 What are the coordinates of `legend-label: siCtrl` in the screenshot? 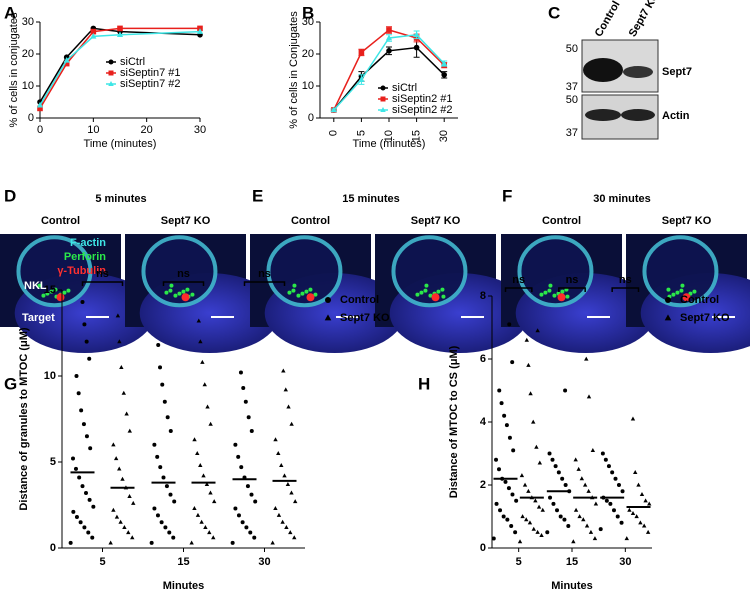 It's located at (404, 88).